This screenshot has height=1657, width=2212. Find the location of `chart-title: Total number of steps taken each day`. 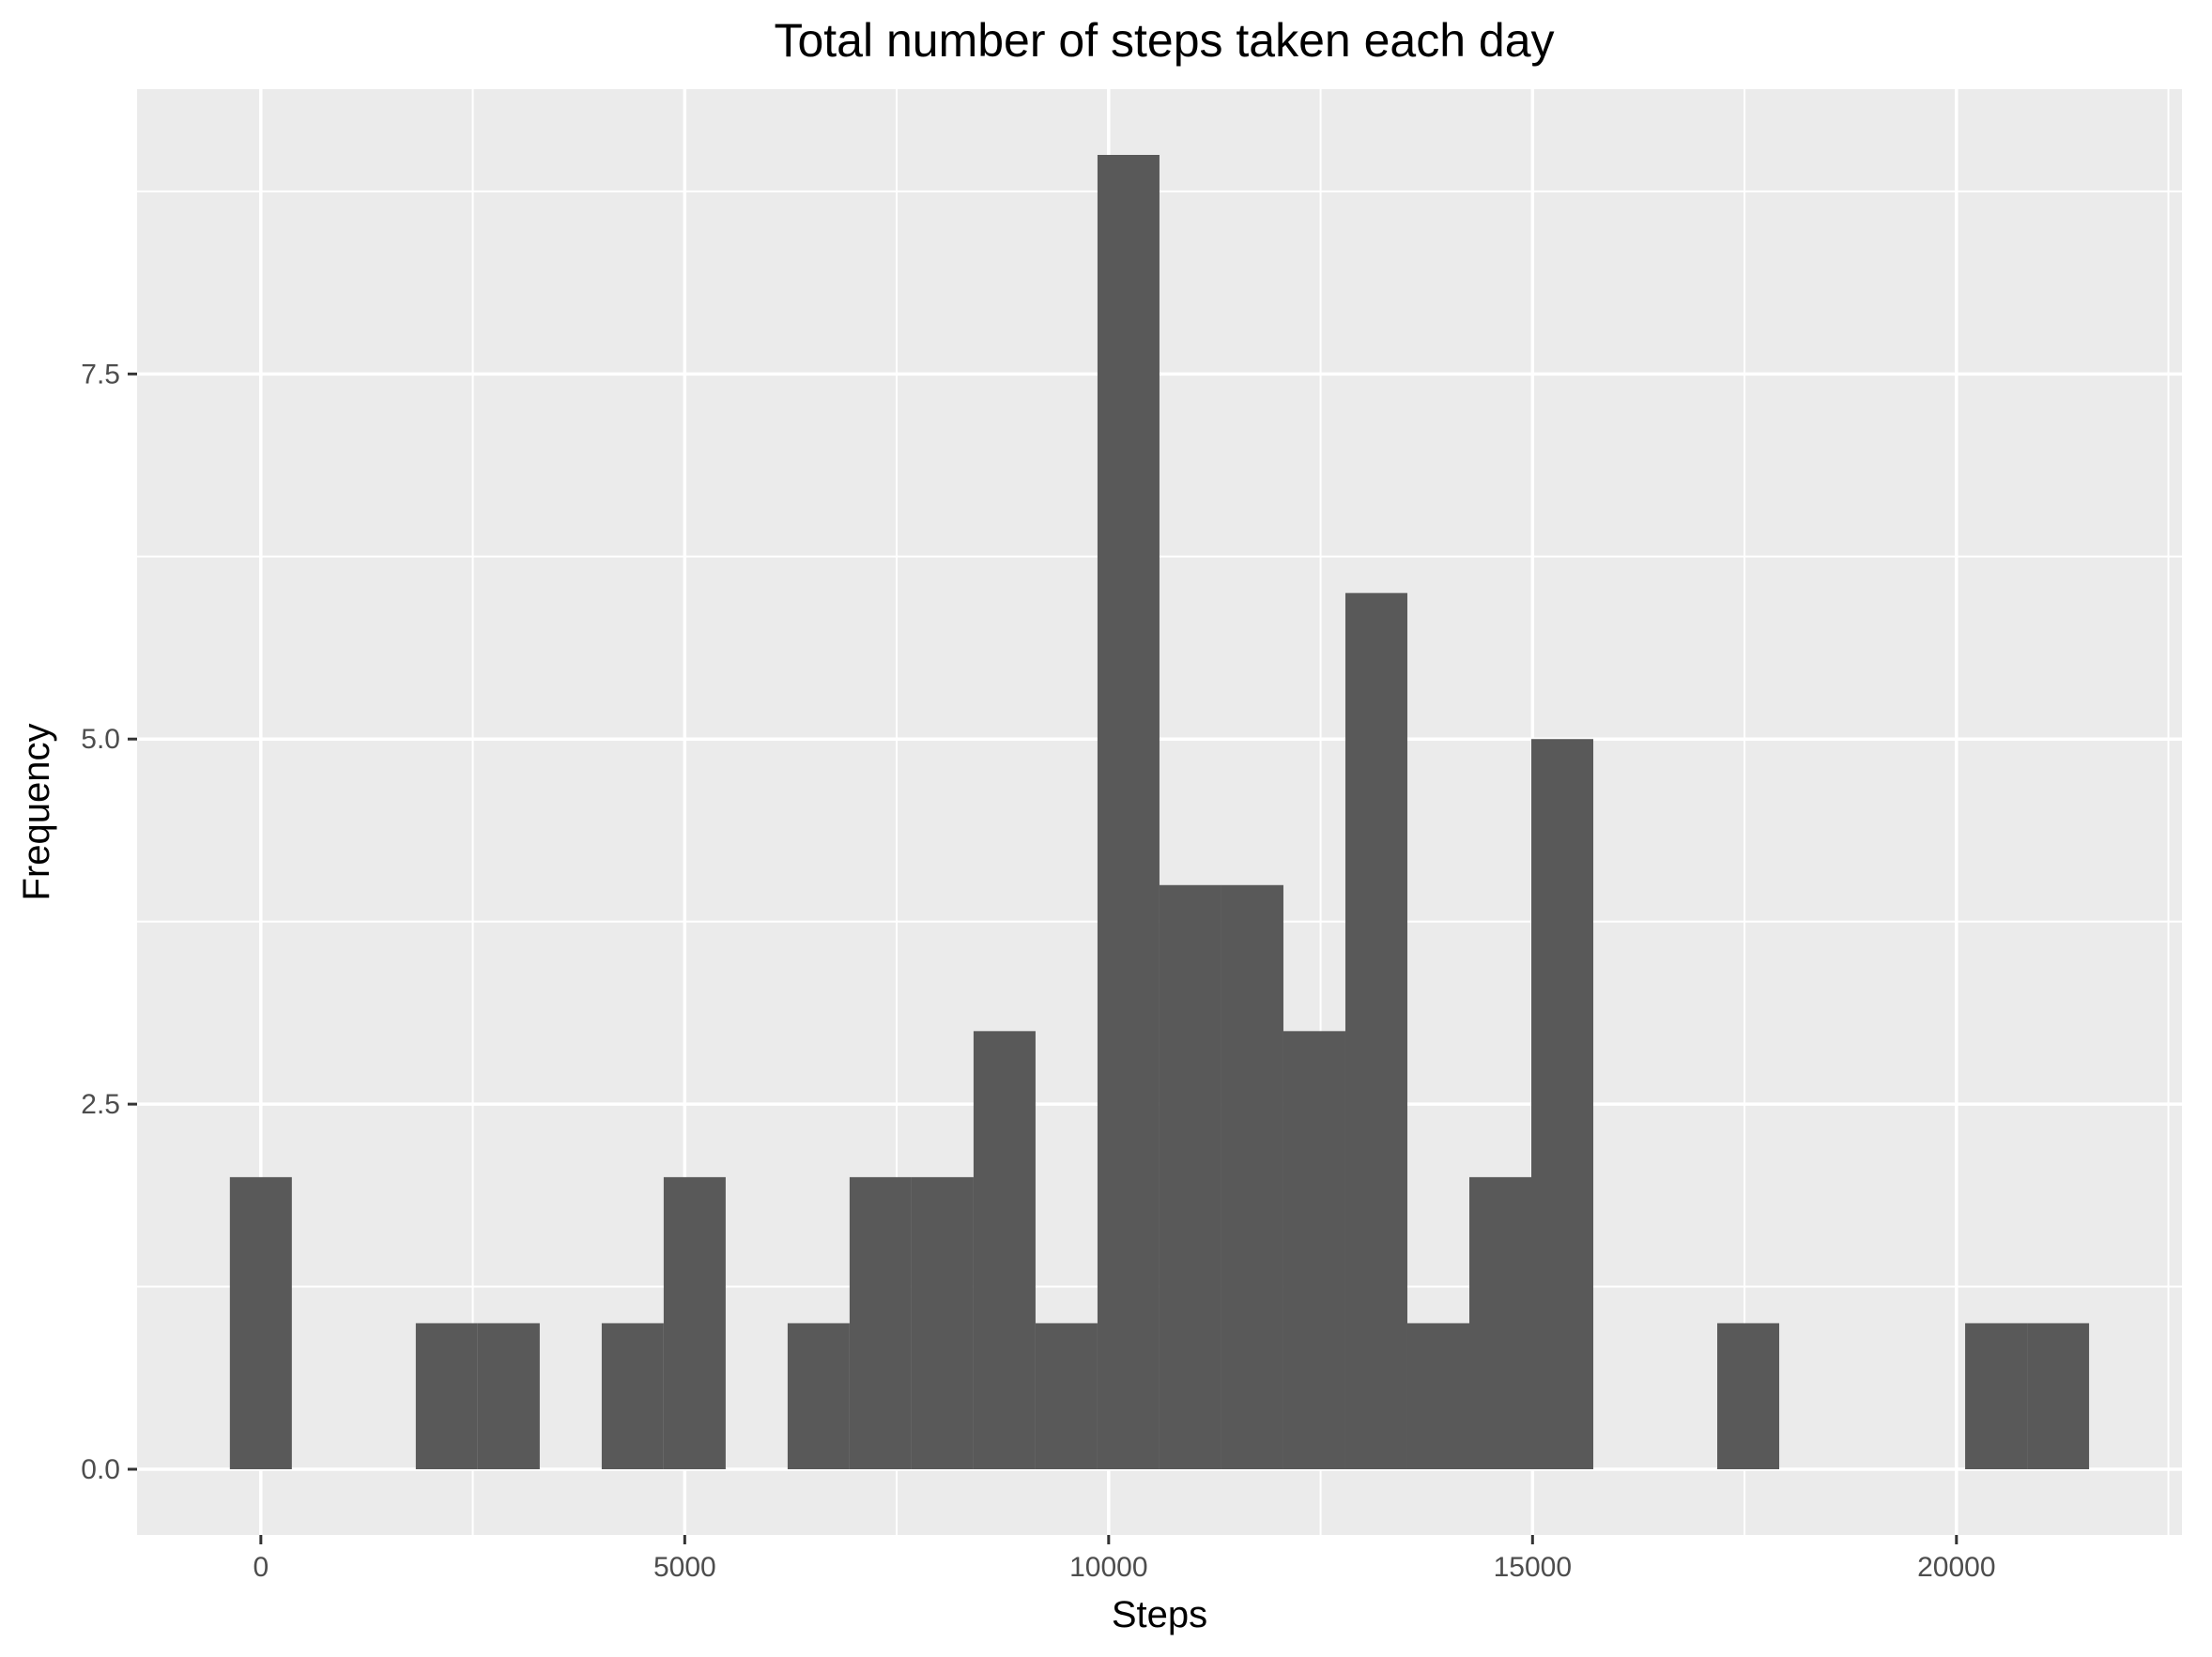

chart-title: Total number of steps taken each day is located at coordinates (1164, 41).